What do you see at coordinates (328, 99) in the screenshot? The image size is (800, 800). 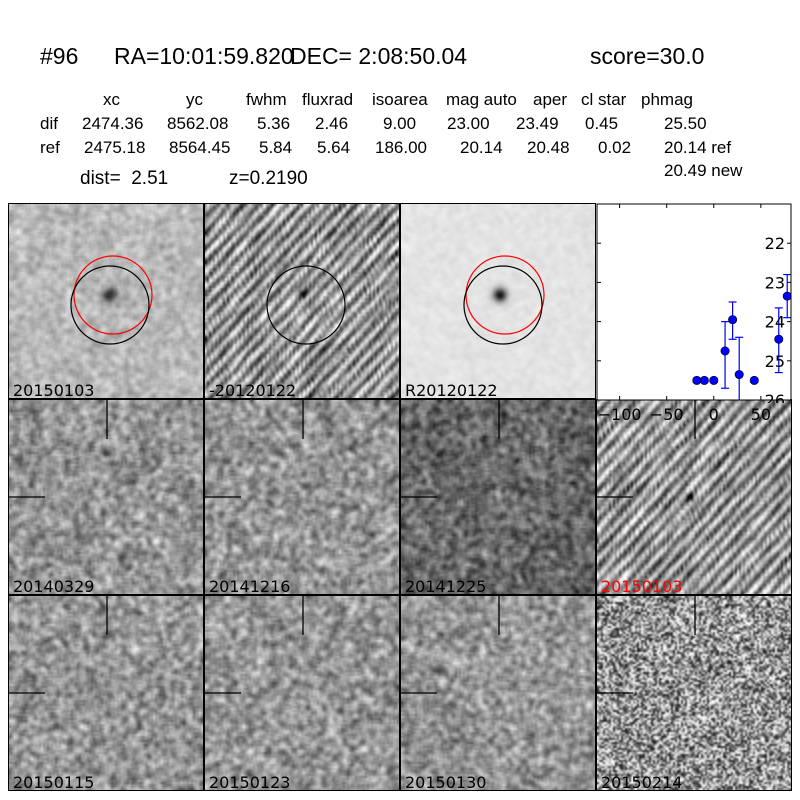 I see `col-header: fluxrad` at bounding box center [328, 99].